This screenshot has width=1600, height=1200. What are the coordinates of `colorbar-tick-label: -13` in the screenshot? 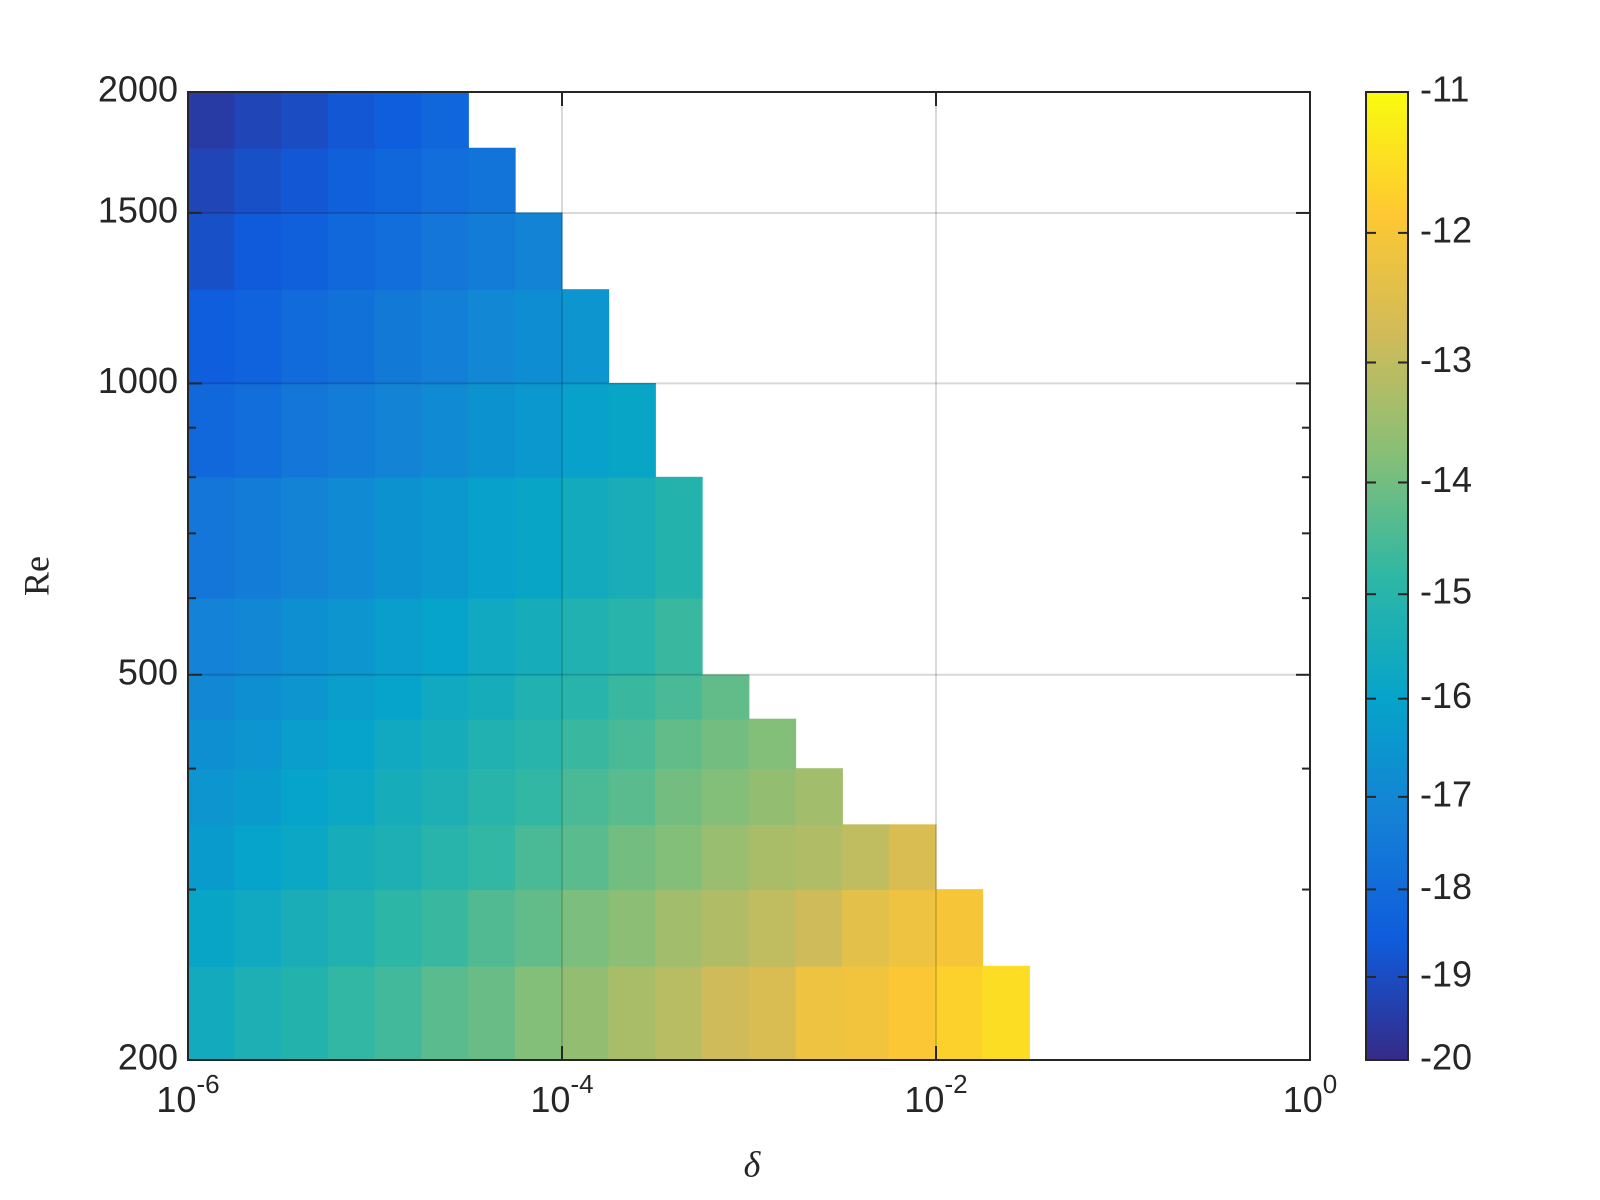 It's located at (1446, 359).